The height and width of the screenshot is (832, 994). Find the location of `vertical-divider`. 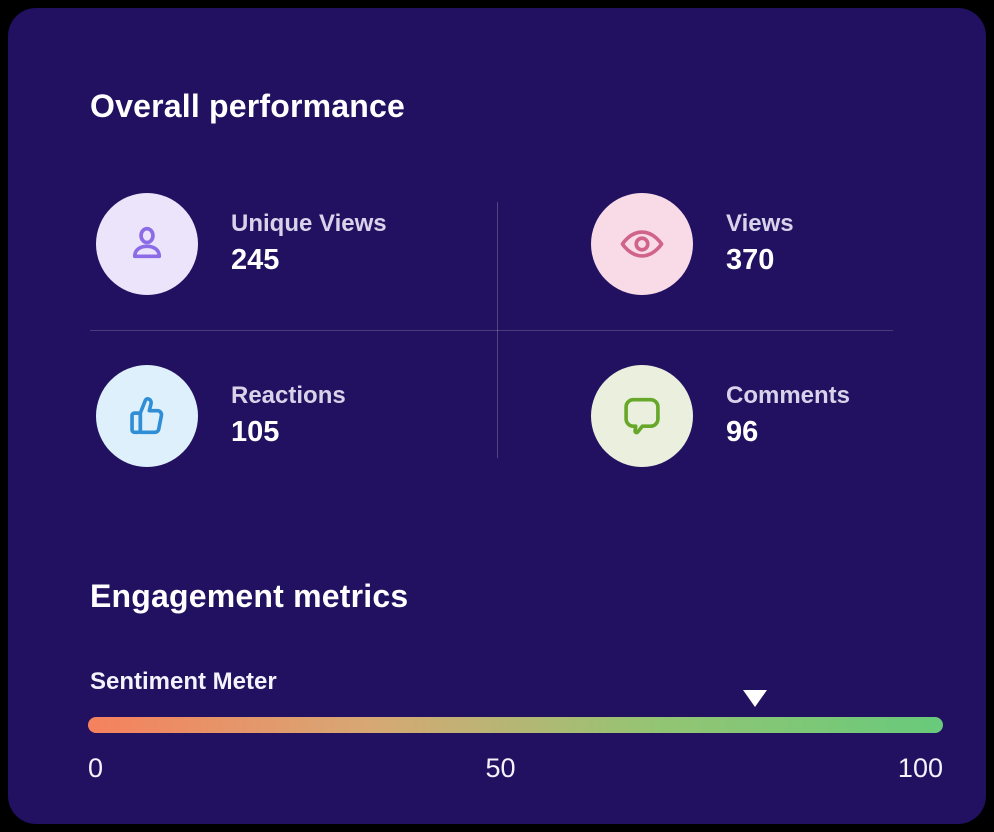

vertical-divider is located at coordinates (497, 330).